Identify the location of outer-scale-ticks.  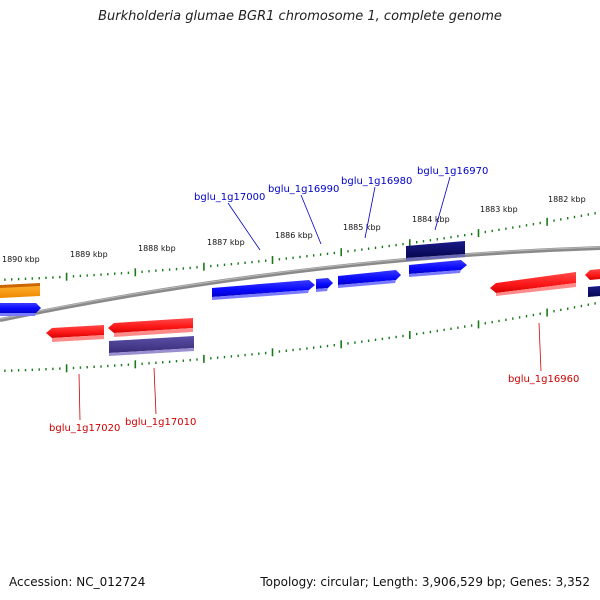
(300, 246).